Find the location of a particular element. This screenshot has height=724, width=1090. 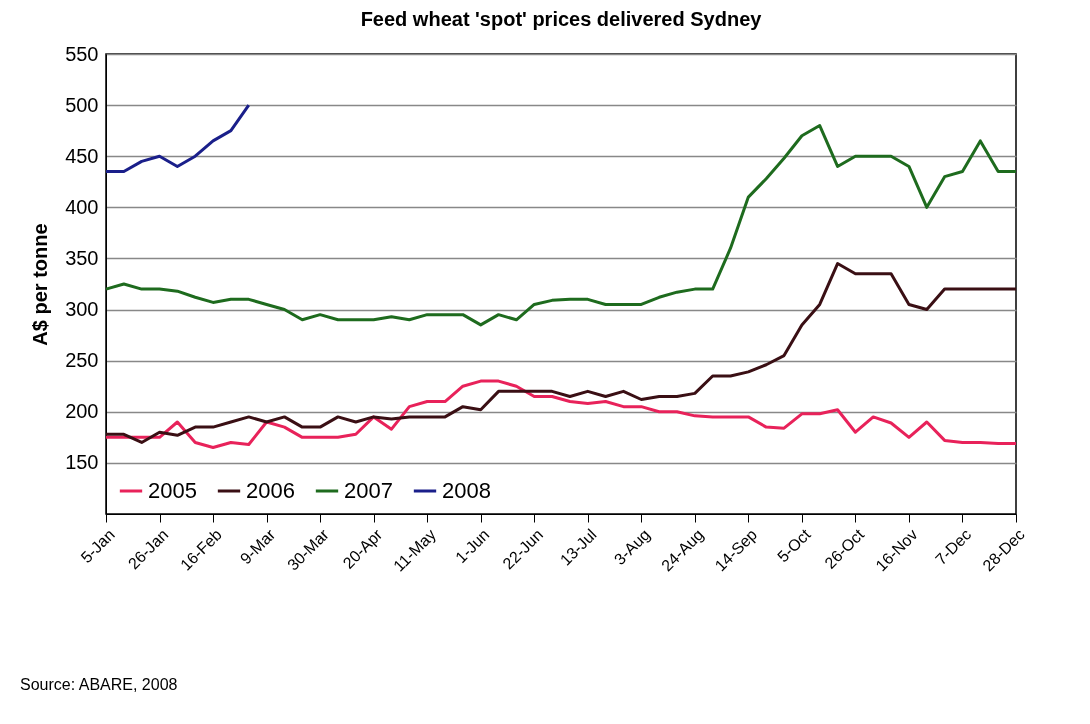

chart-title: Feed wheat 'spot' prices delivered Sydney is located at coordinates (561, 19).